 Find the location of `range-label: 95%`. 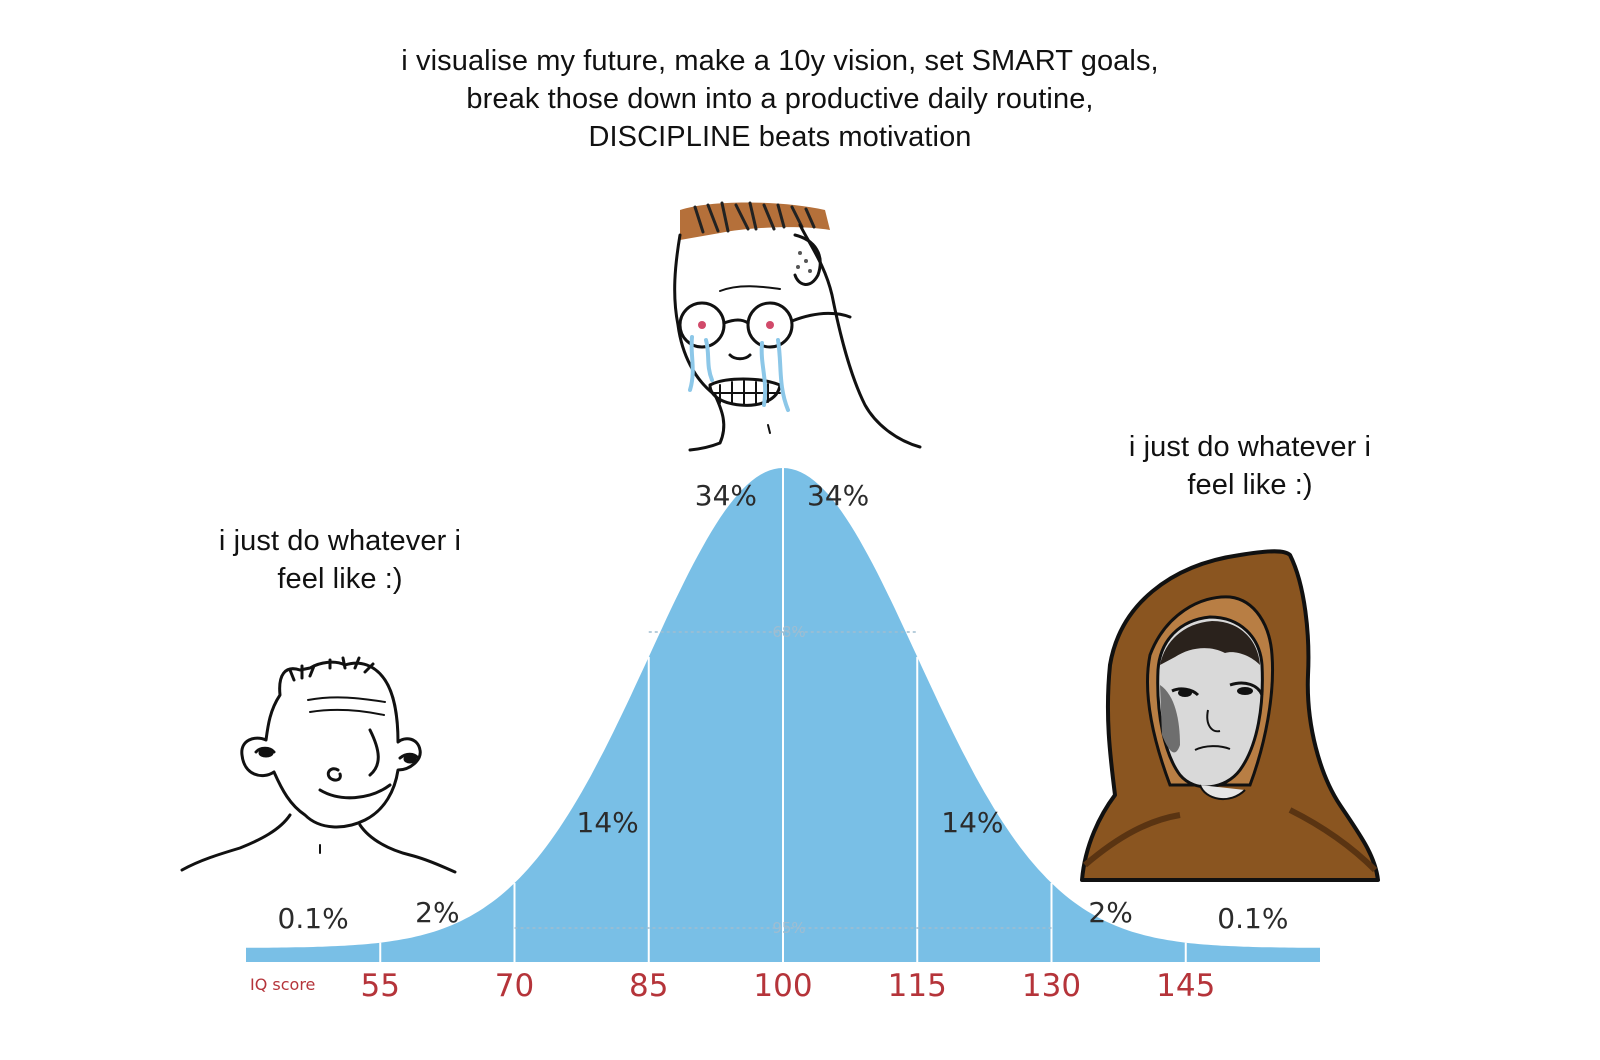

range-label: 95% is located at coordinates (788, 928).